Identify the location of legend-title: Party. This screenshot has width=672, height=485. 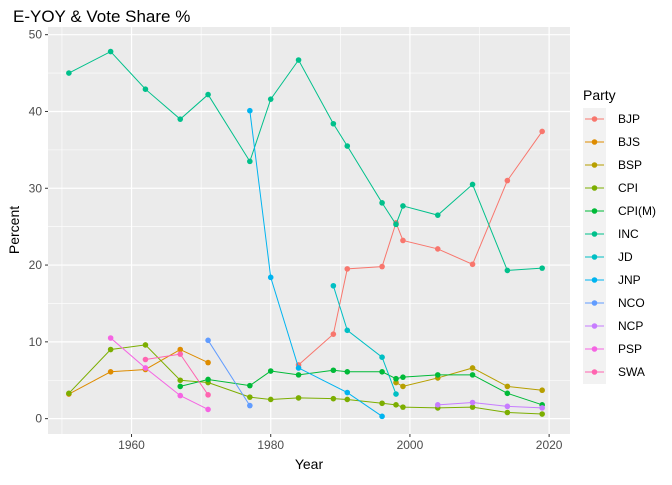
(599, 95).